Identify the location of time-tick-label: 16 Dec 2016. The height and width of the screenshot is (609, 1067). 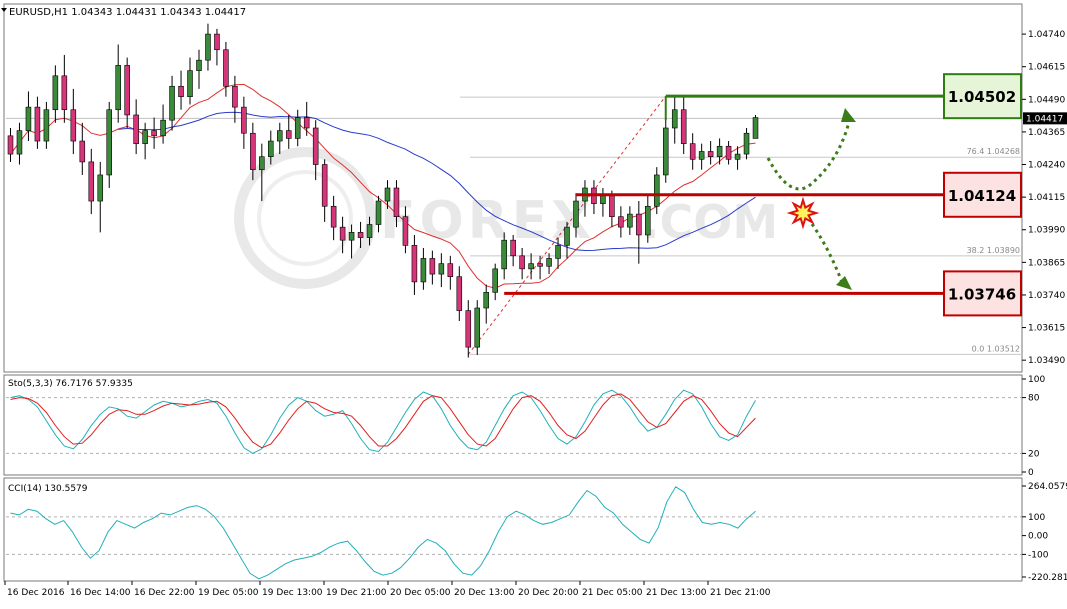
(36, 593).